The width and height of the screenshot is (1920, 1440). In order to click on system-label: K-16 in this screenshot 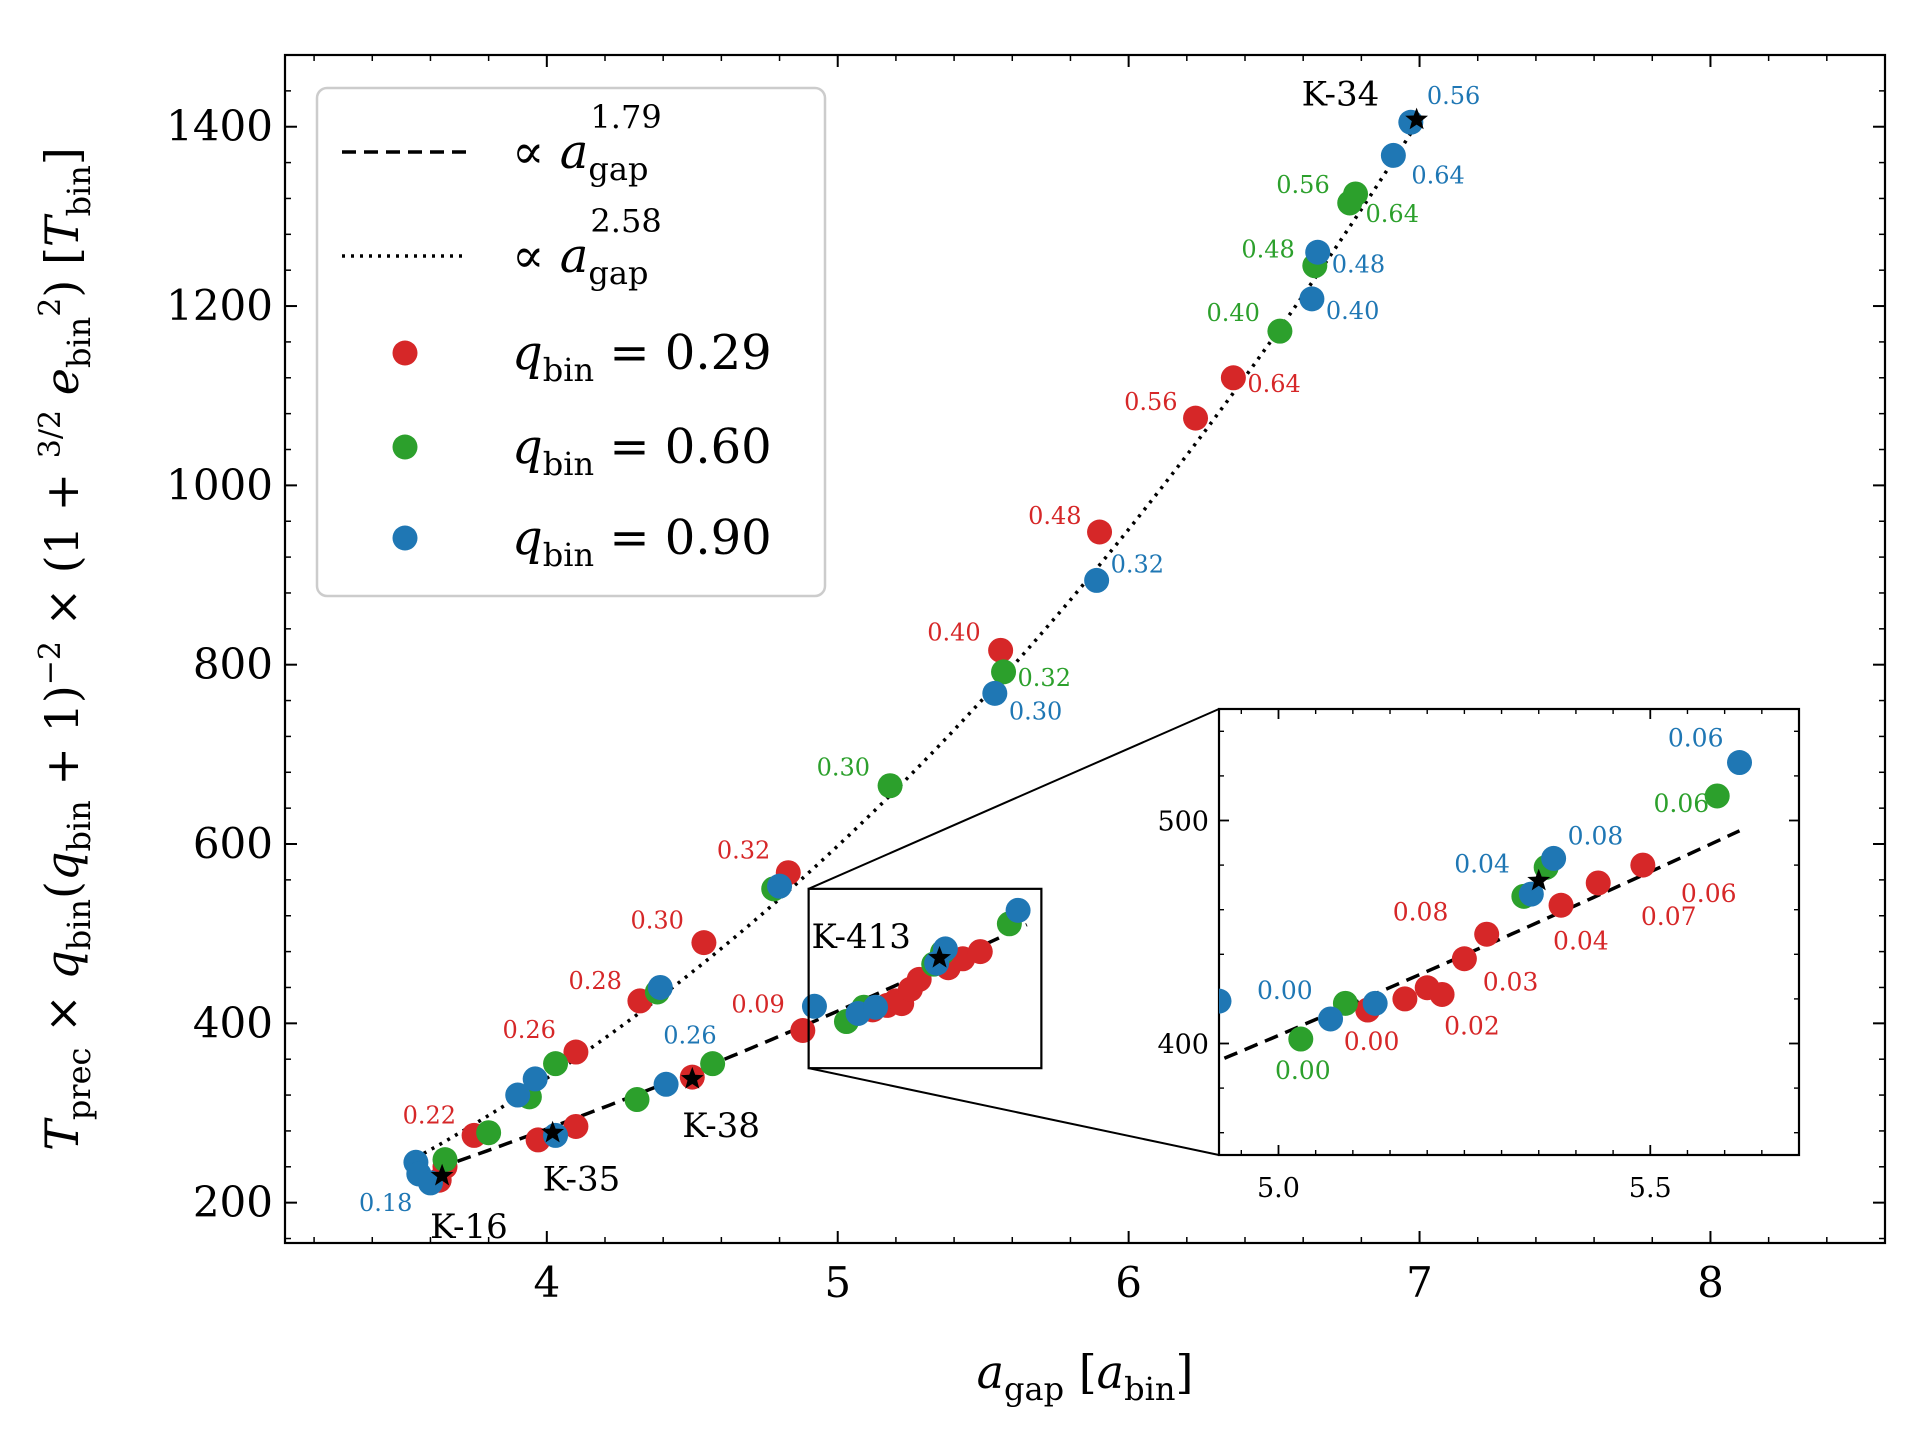, I will do `click(469, 1227)`.